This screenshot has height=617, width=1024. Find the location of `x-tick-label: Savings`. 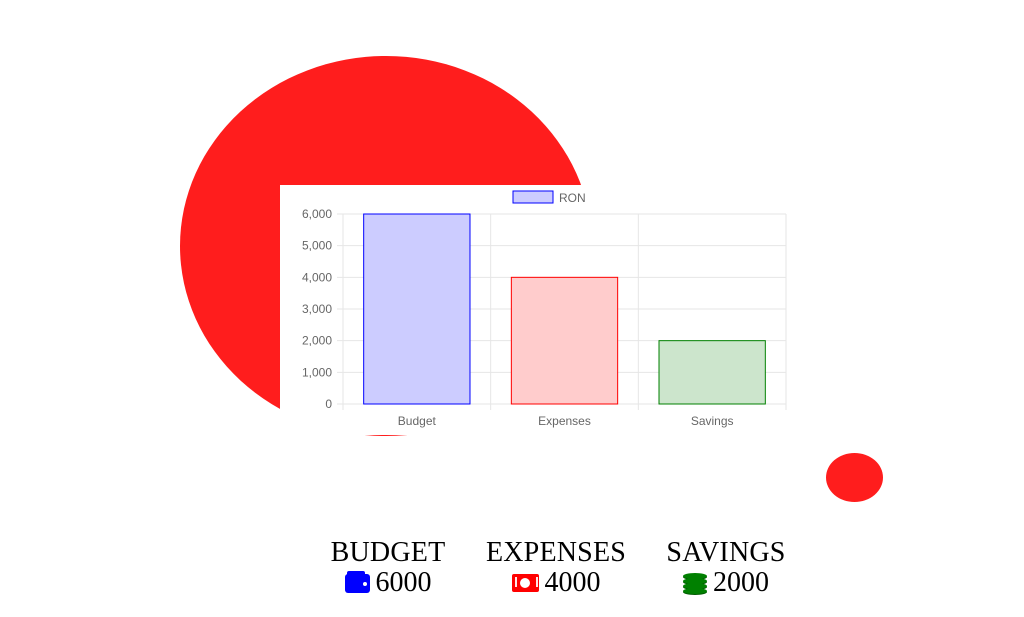

x-tick-label: Savings is located at coordinates (712, 421).